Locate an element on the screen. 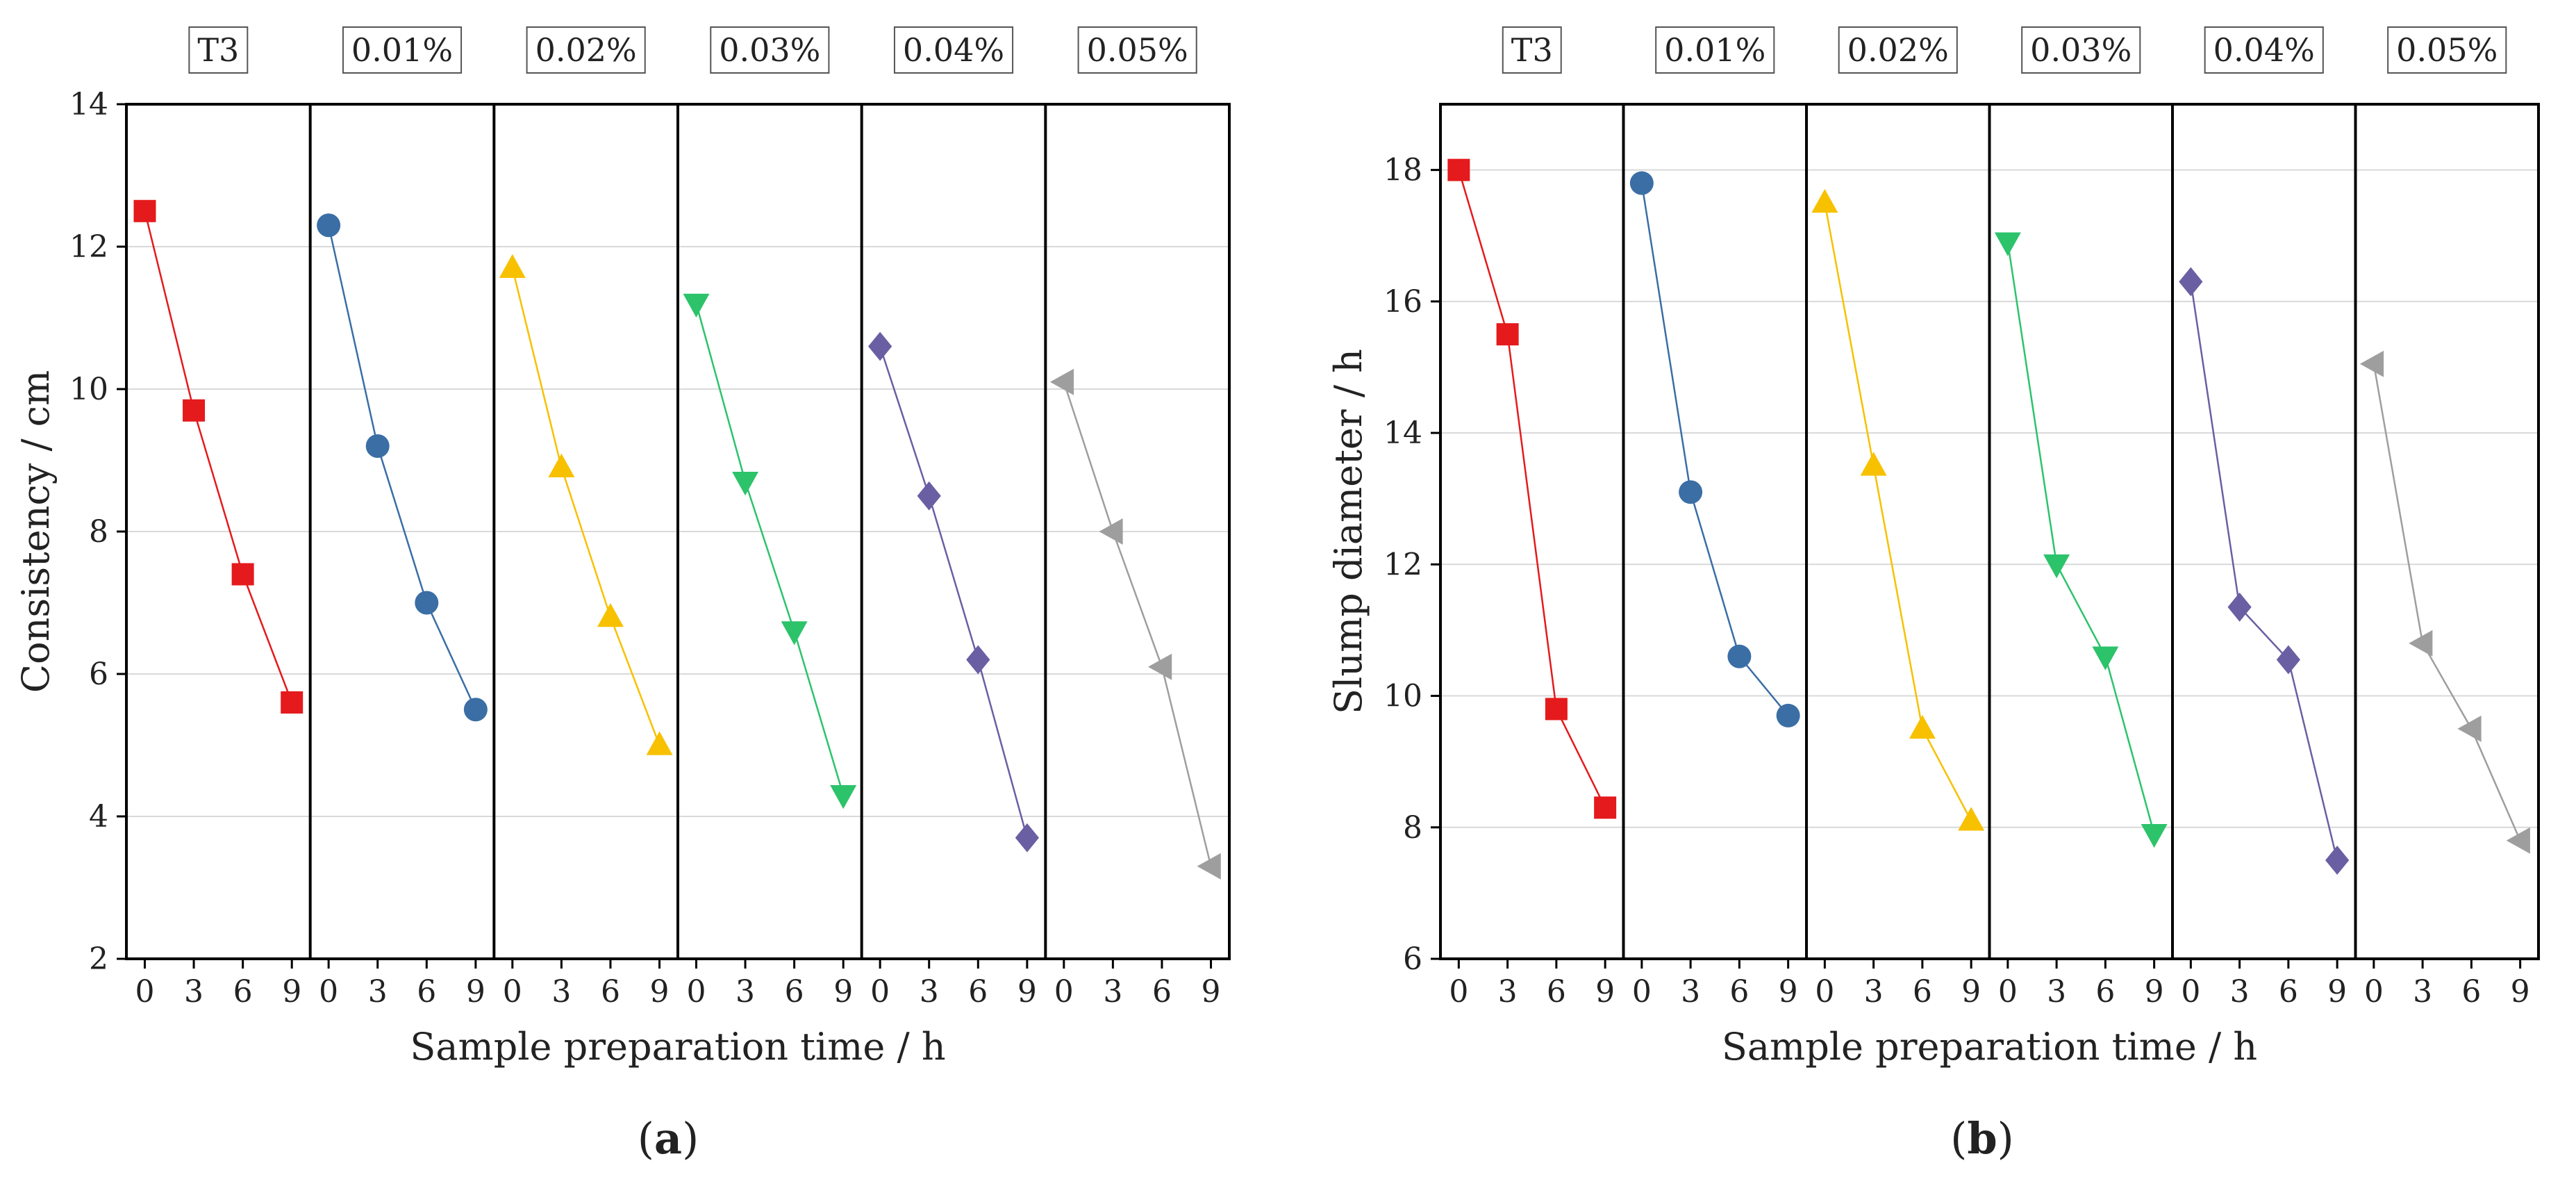  group-label: 0.03% is located at coordinates (2081, 50).